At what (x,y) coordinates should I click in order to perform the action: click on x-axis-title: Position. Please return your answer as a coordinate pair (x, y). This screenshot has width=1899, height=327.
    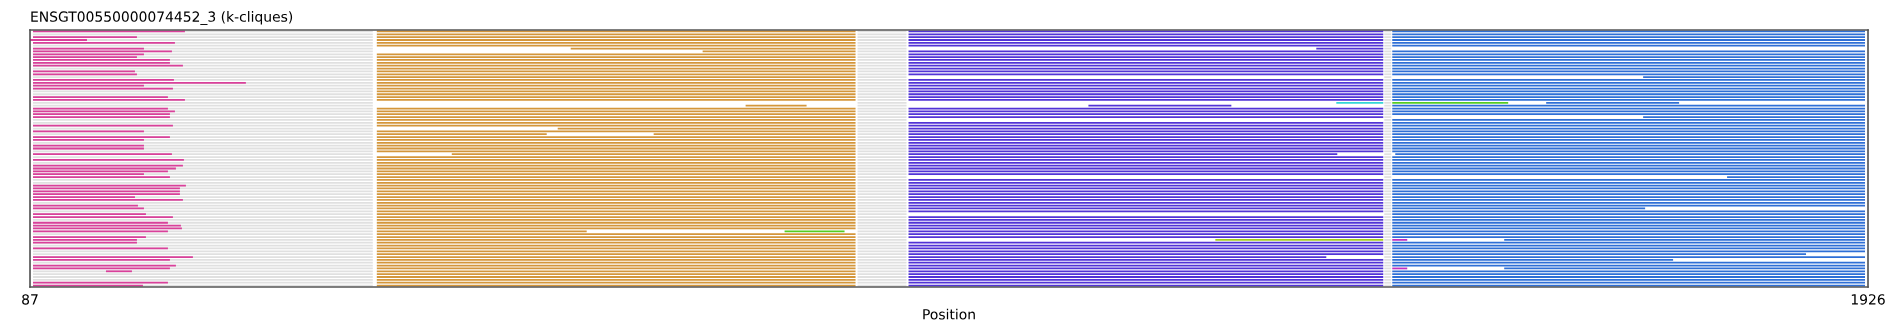
    Looking at the image, I should click on (949, 314).